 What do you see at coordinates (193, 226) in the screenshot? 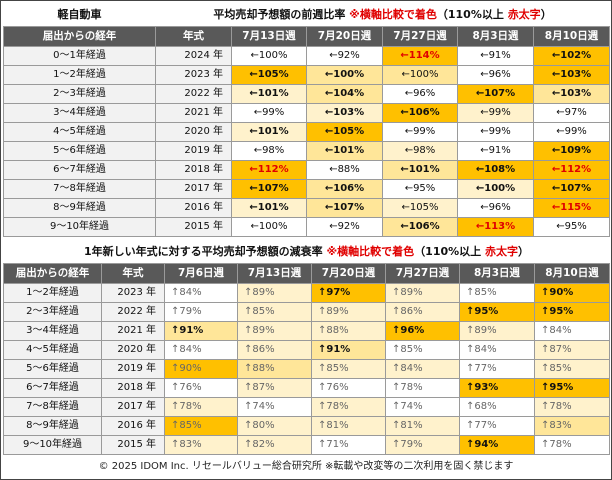
I see `model-year: 2015 年` at bounding box center [193, 226].